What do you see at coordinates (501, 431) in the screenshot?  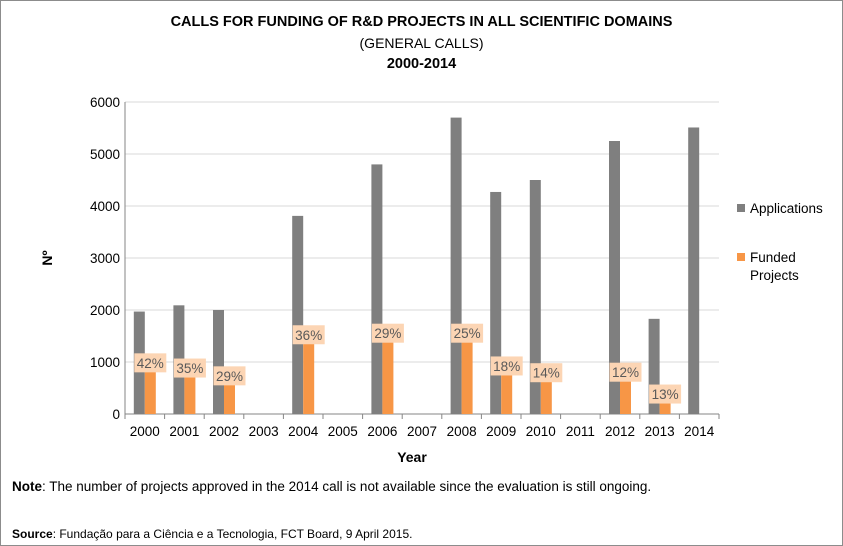 I see `x-tick-label: 2009` at bounding box center [501, 431].